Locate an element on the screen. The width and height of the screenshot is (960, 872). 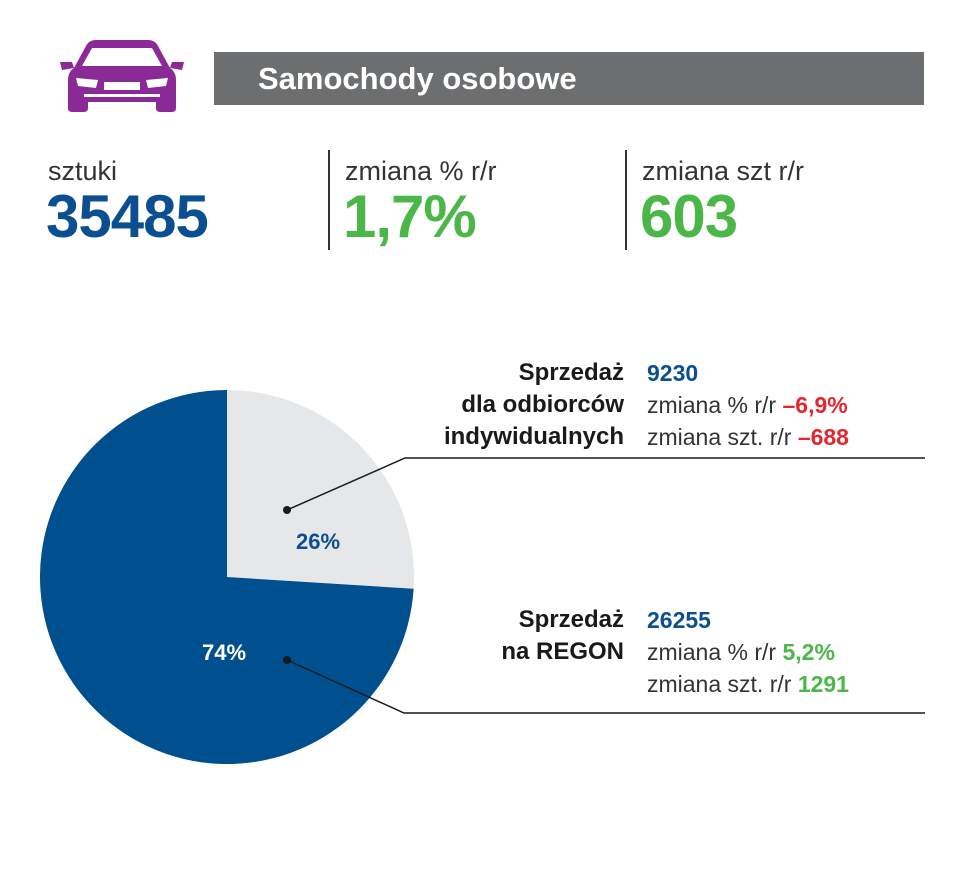
kpi-pct-label: zmiana % r/r is located at coordinates (421, 171).